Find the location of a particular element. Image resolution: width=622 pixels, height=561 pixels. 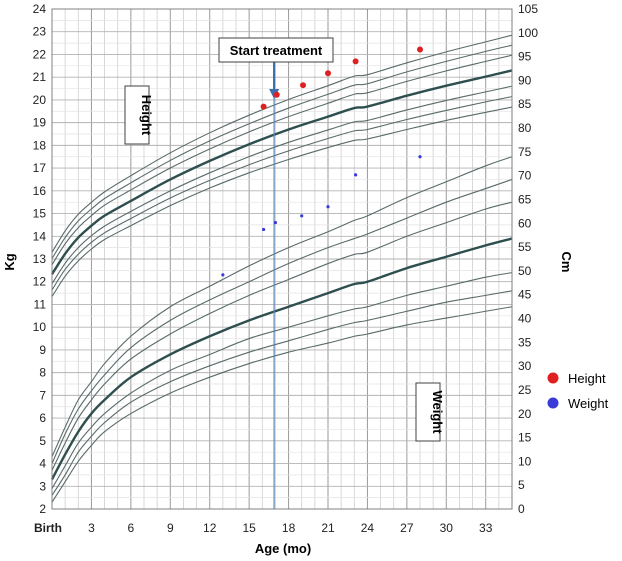

left-axis-title: Kg is located at coordinates (9, 261).